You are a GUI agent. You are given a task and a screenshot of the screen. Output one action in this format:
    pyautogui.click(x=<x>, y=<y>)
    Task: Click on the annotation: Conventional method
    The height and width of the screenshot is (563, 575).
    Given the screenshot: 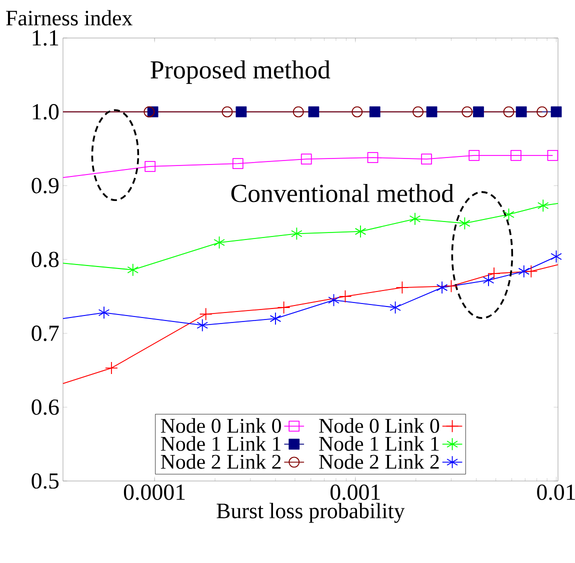 What is the action you would take?
    pyautogui.click(x=342, y=193)
    